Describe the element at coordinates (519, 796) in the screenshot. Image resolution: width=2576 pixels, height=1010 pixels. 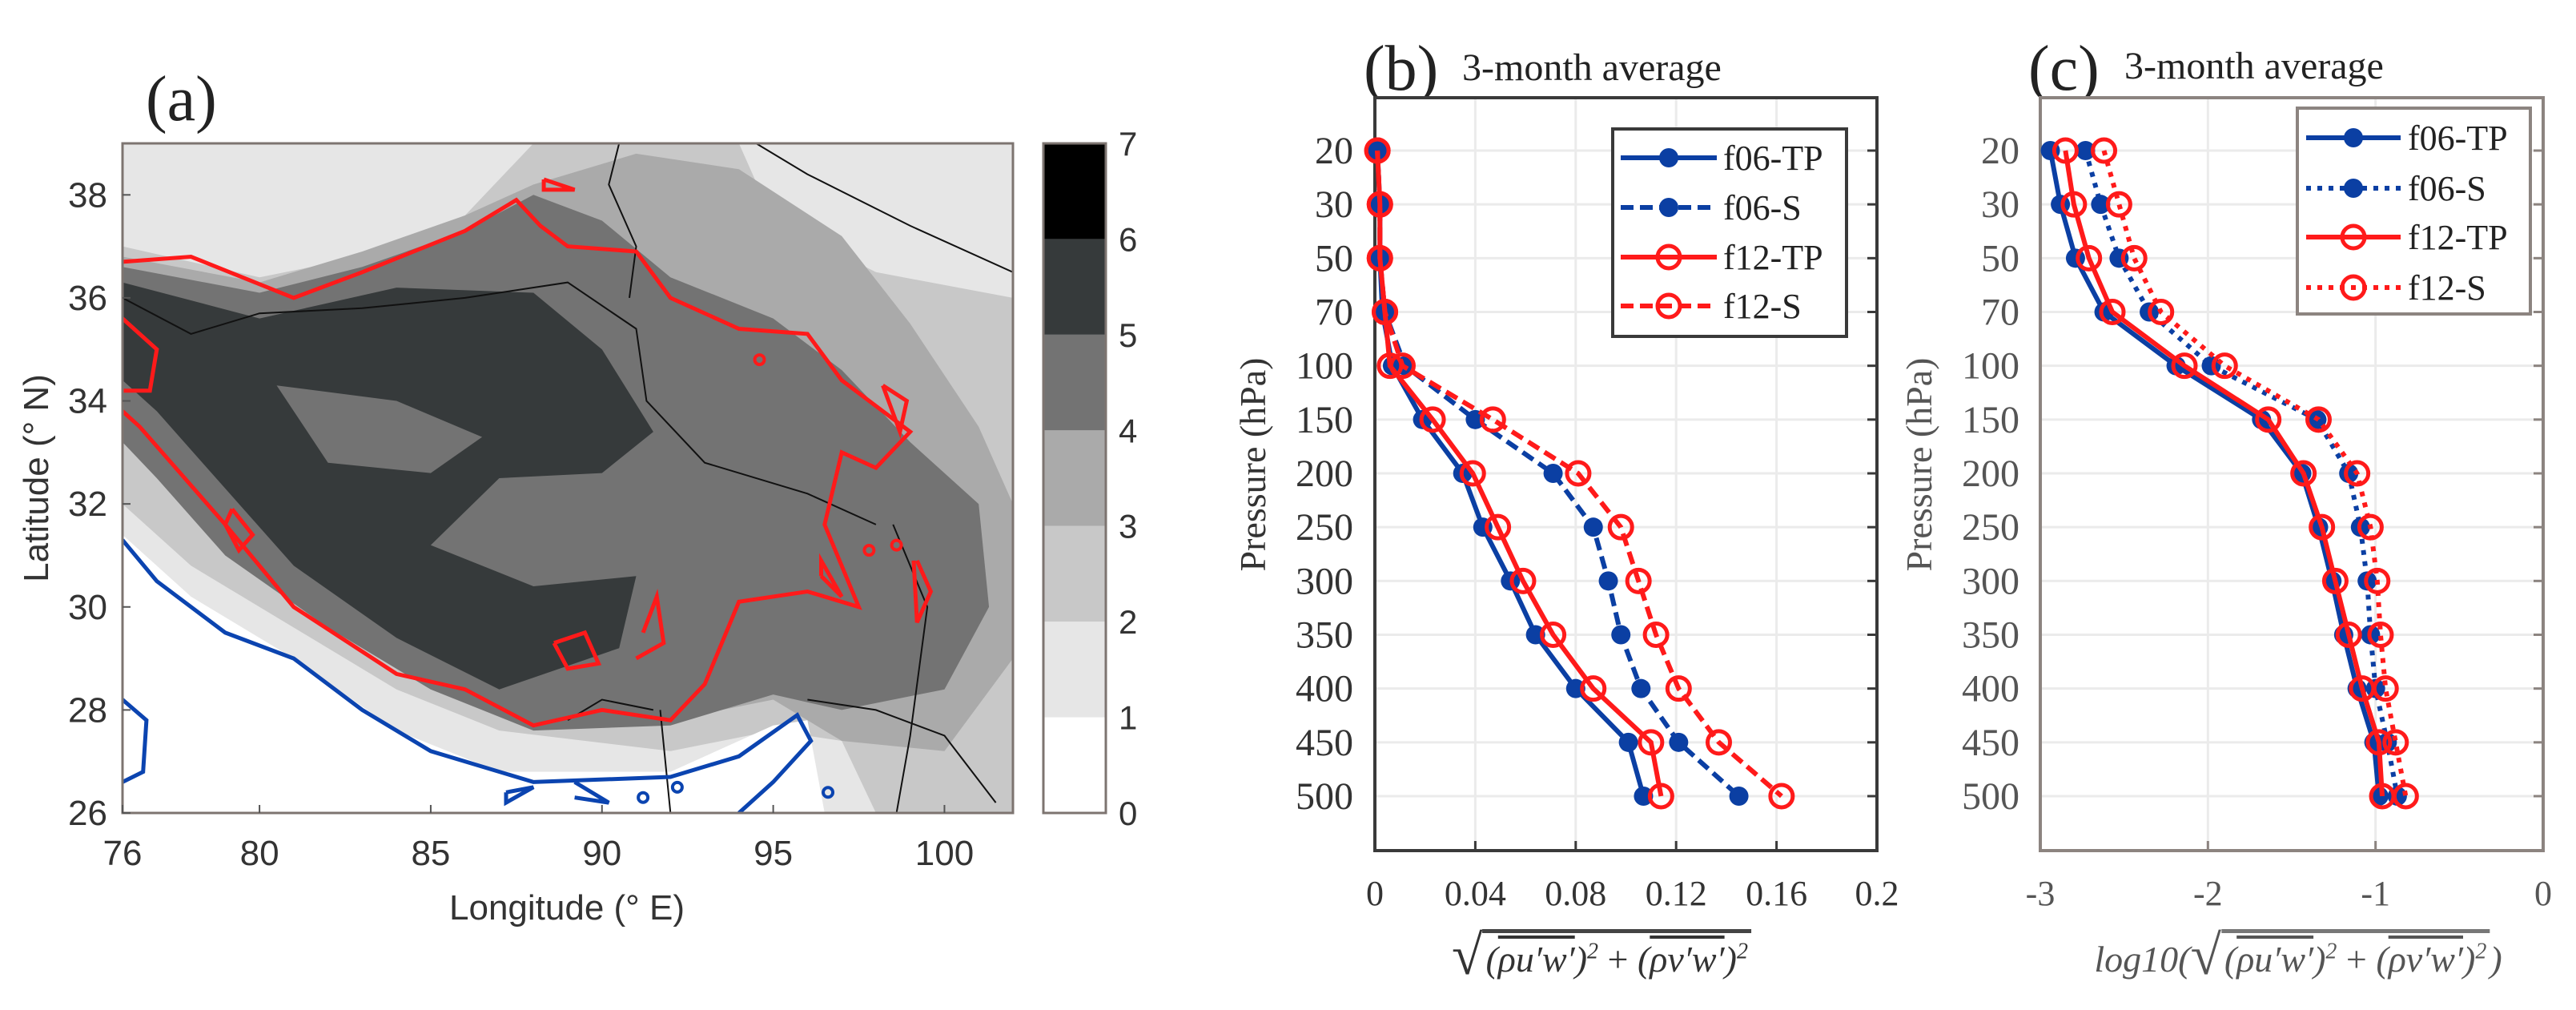
I see `blue-contour-line` at that location.